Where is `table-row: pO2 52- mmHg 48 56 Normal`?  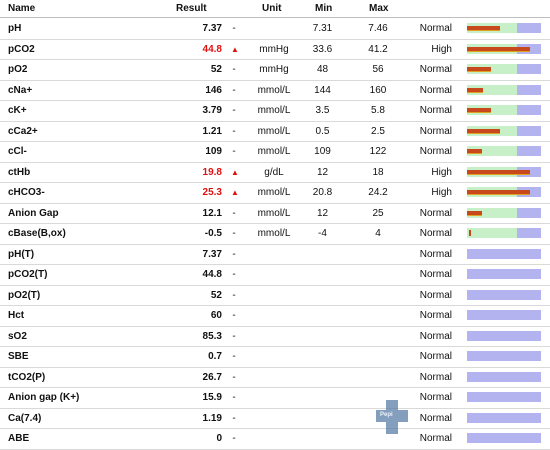 table-row: pO2 52- mmHg 48 56 Normal is located at coordinates (275, 70).